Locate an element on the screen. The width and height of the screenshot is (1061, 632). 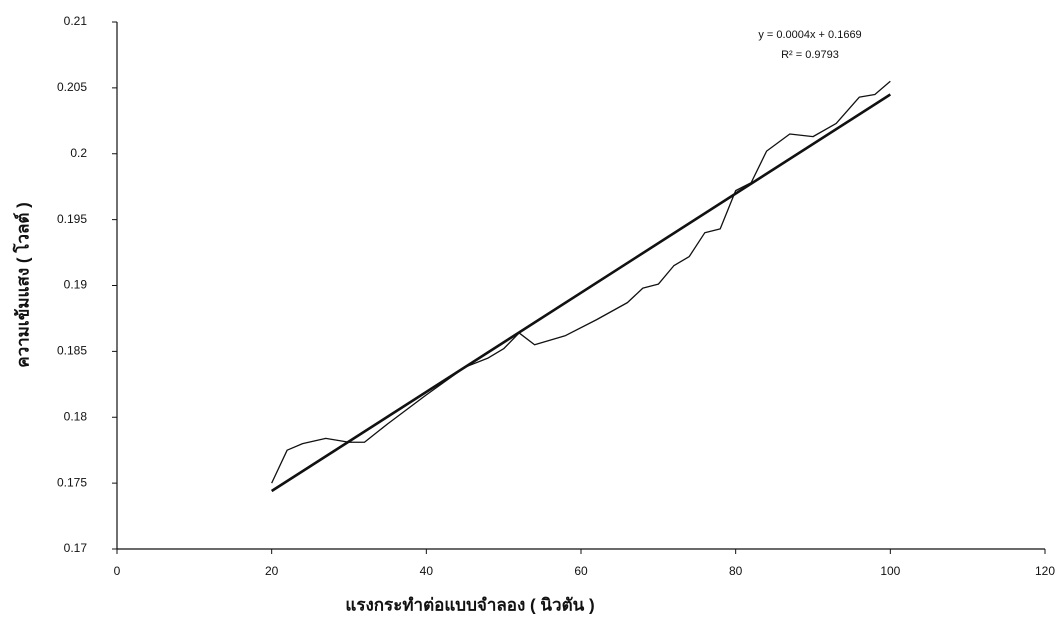
equation: y = 0.0004x + 0.1669 is located at coordinates (809, 35).